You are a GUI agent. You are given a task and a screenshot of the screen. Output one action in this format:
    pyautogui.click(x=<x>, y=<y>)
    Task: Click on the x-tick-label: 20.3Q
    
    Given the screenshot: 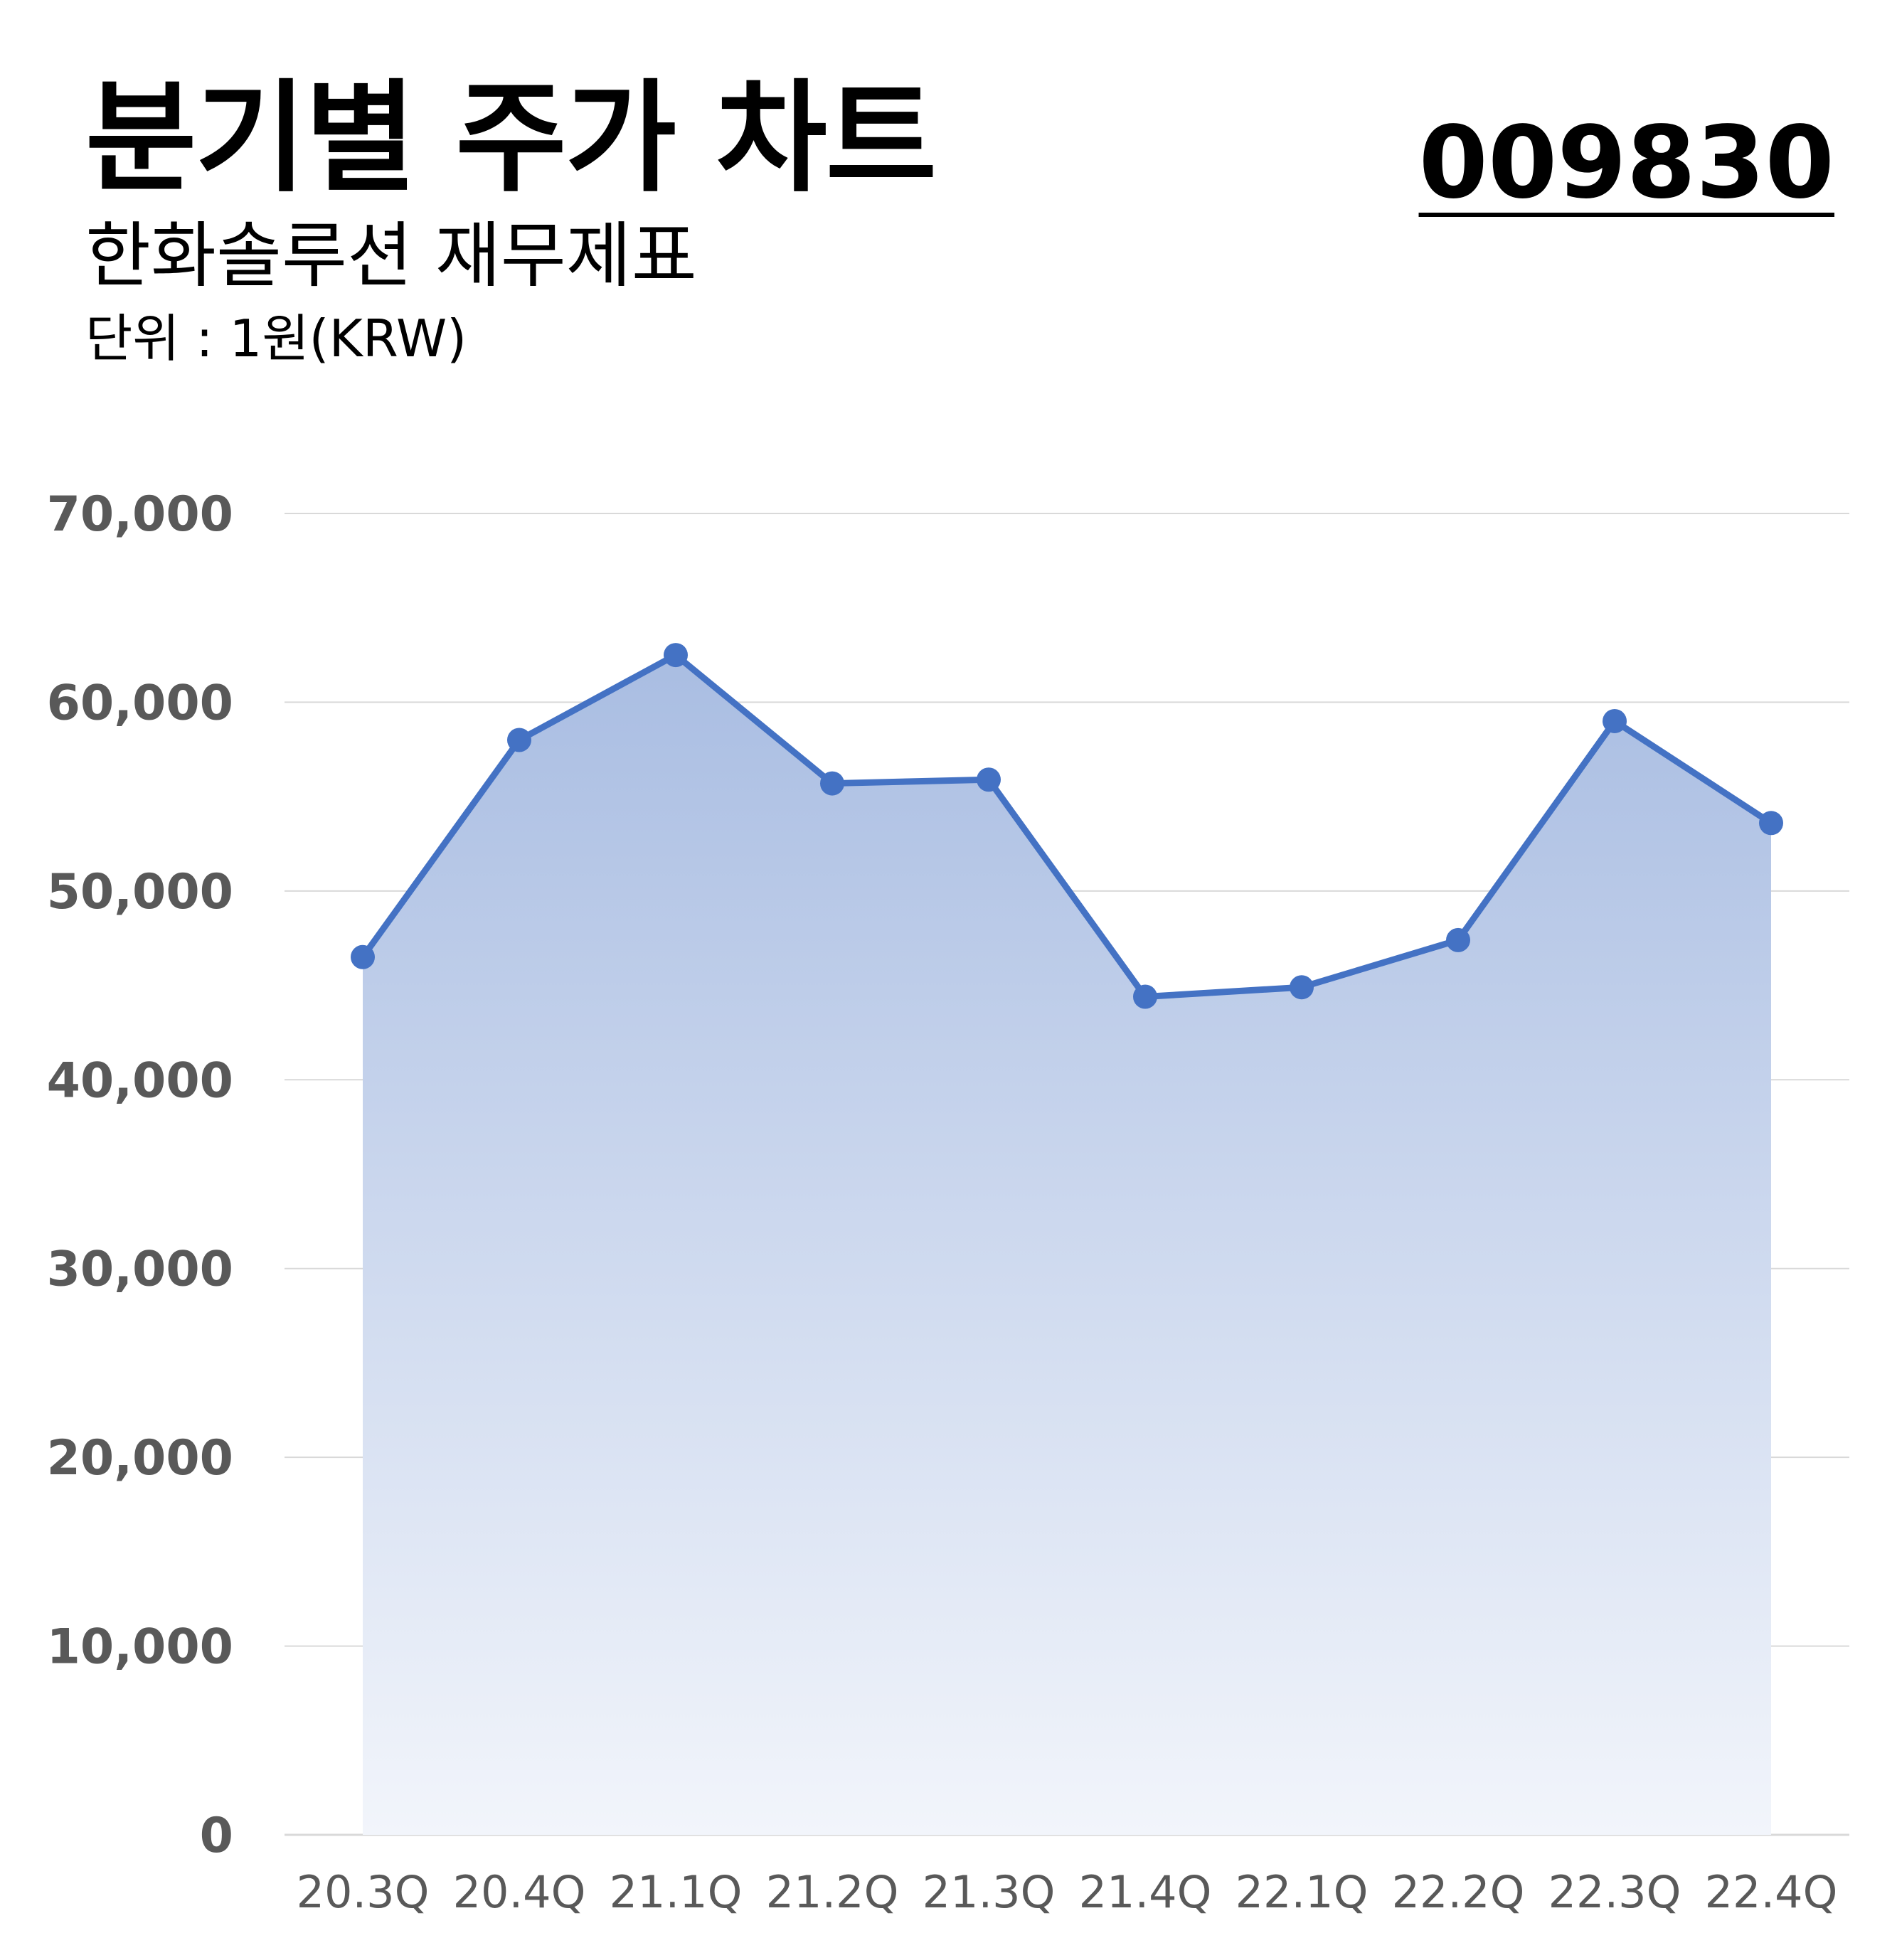 What is the action you would take?
    pyautogui.click(x=364, y=1892)
    